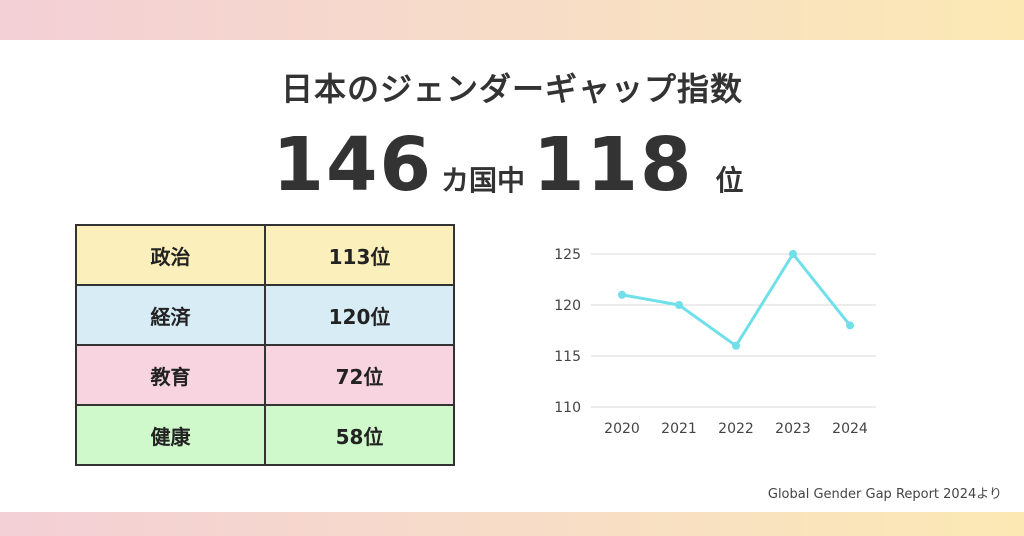 The image size is (1024, 536). What do you see at coordinates (359, 255) in the screenshot?
I see `category-rank: 113位` at bounding box center [359, 255].